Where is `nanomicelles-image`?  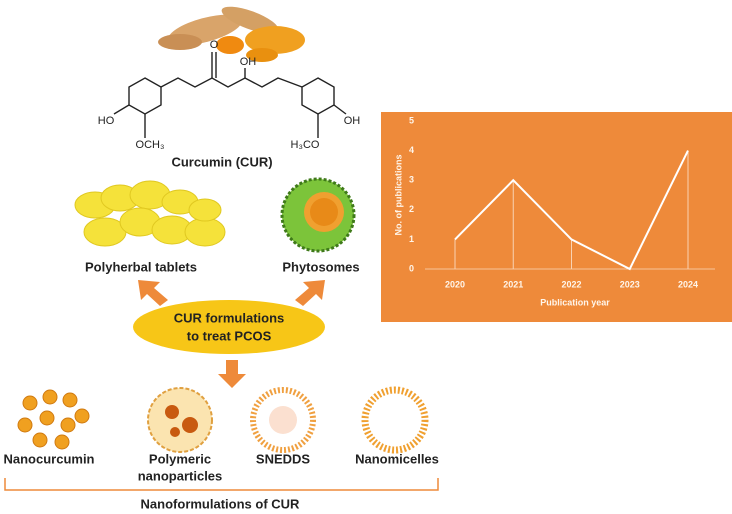
nanomicelles-image is located at coordinates (395, 420).